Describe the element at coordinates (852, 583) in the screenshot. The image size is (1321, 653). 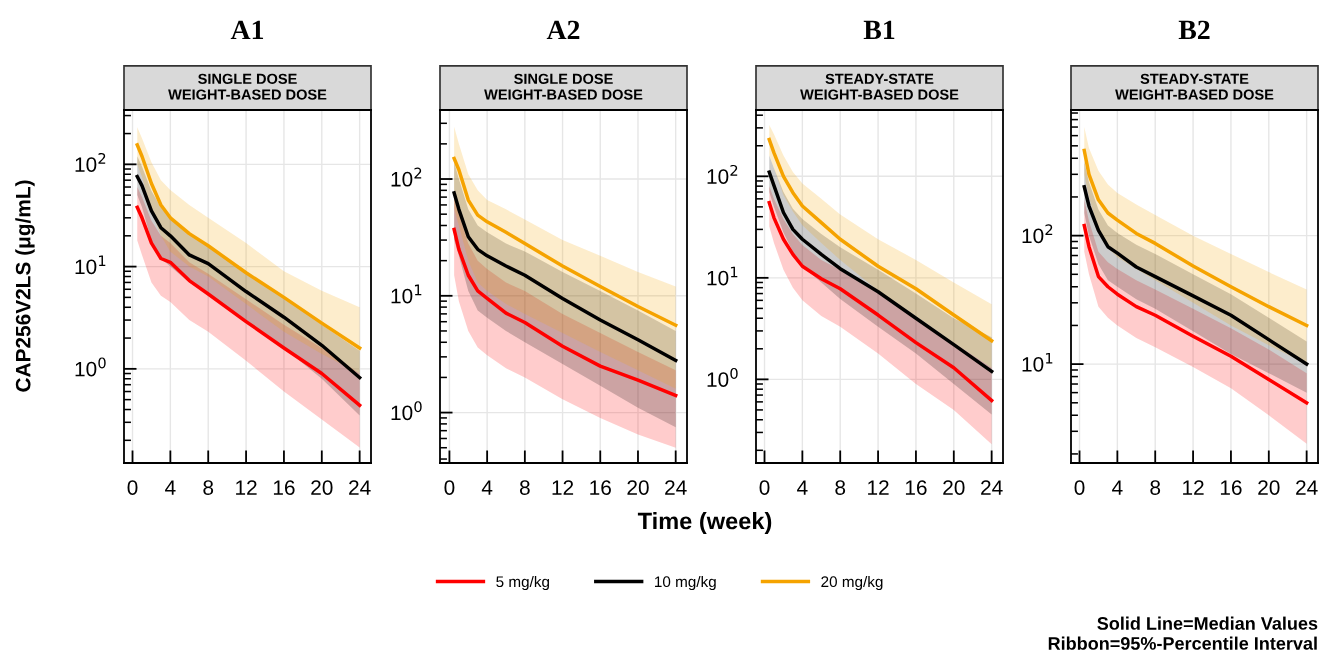
I see `legend-label: 20 mg/kg` at that location.